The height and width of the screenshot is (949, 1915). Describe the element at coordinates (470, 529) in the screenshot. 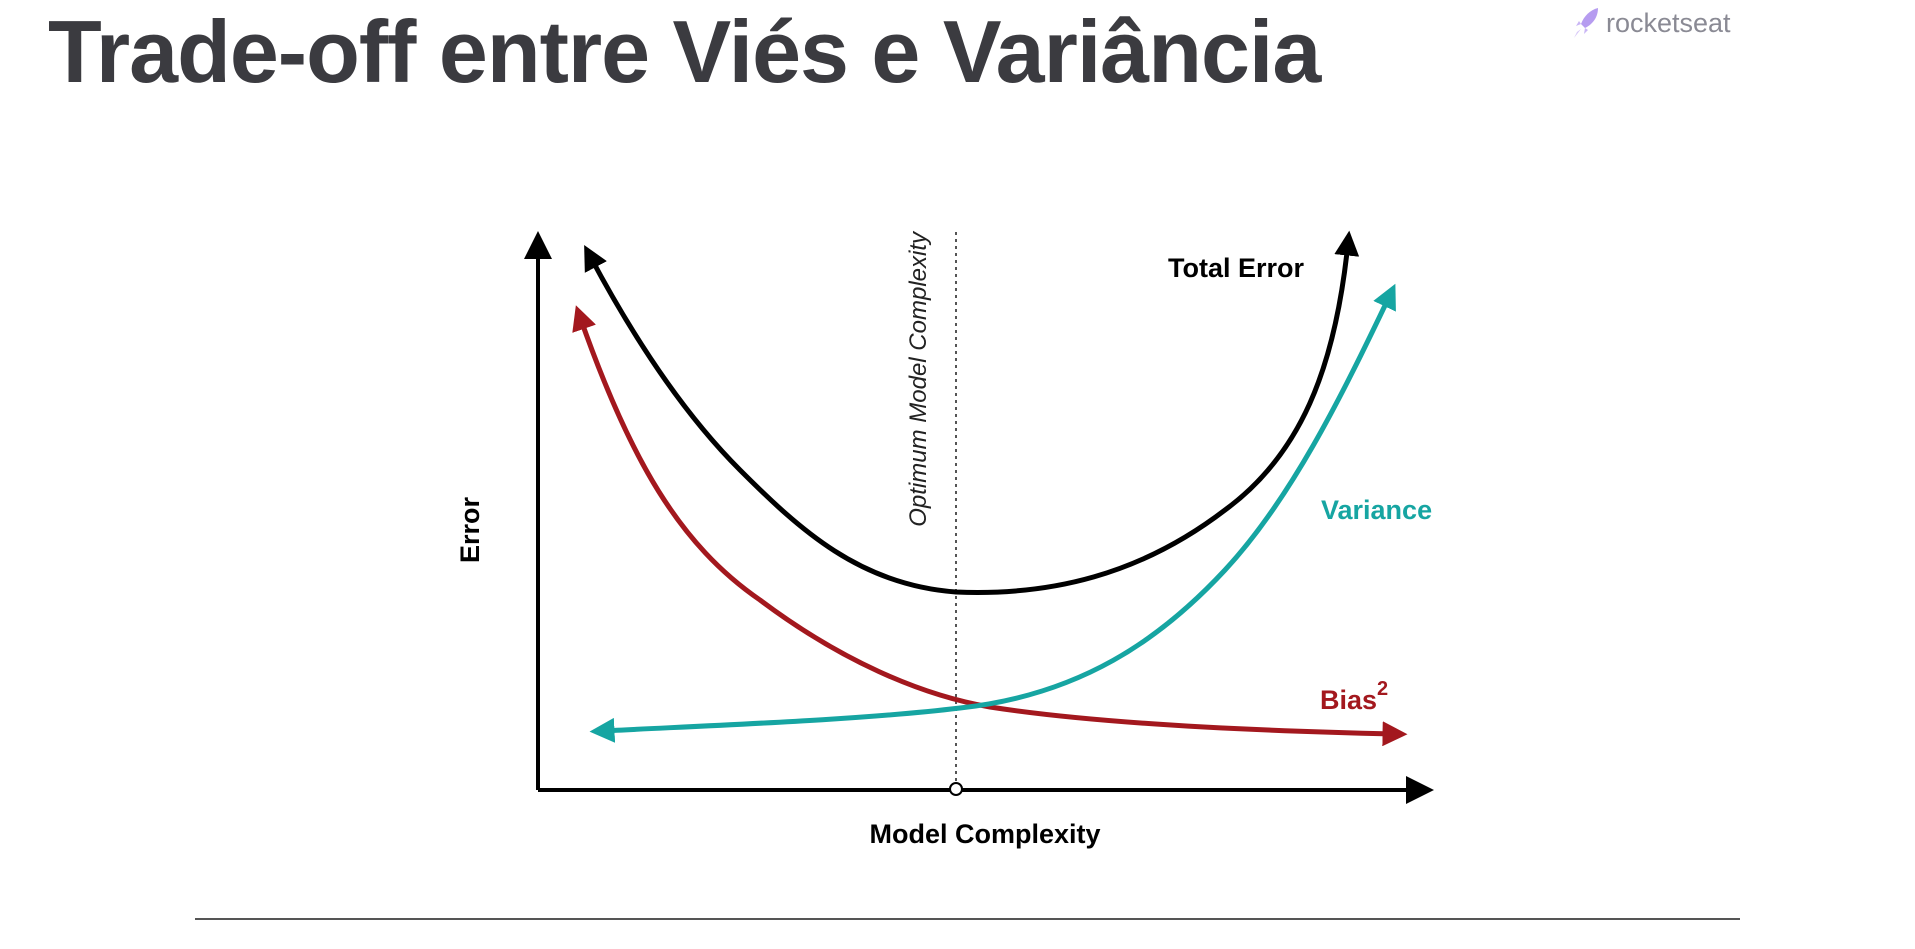

I see `y-axis-label: Error` at that location.